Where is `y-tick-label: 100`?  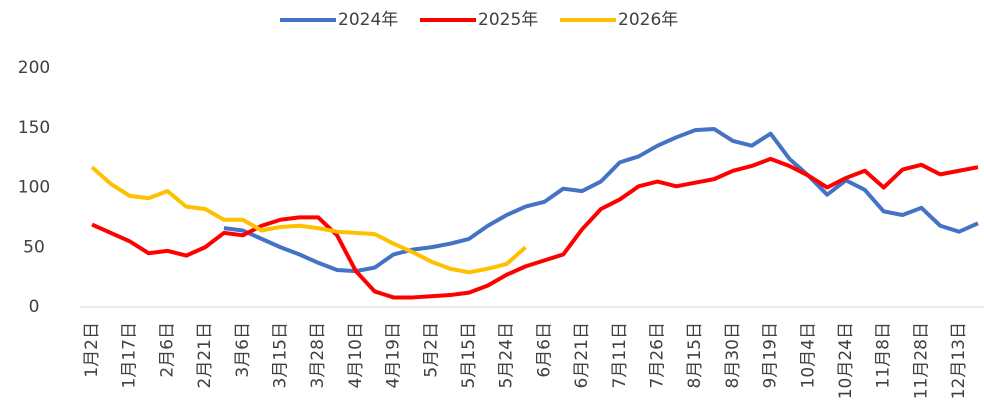
y-tick-label: 100 is located at coordinates (34, 188).